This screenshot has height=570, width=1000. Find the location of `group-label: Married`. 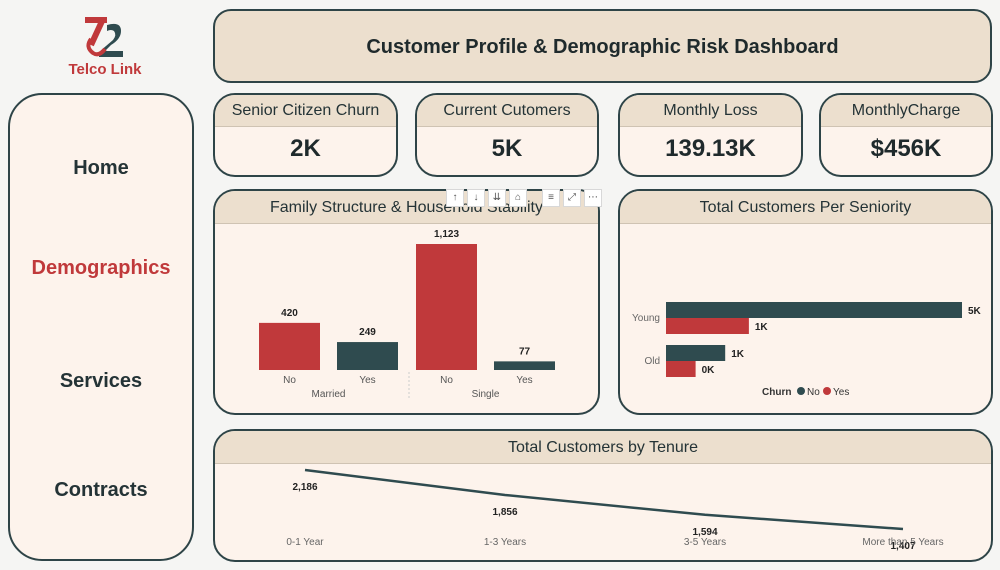

group-label: Married is located at coordinates (329, 394).